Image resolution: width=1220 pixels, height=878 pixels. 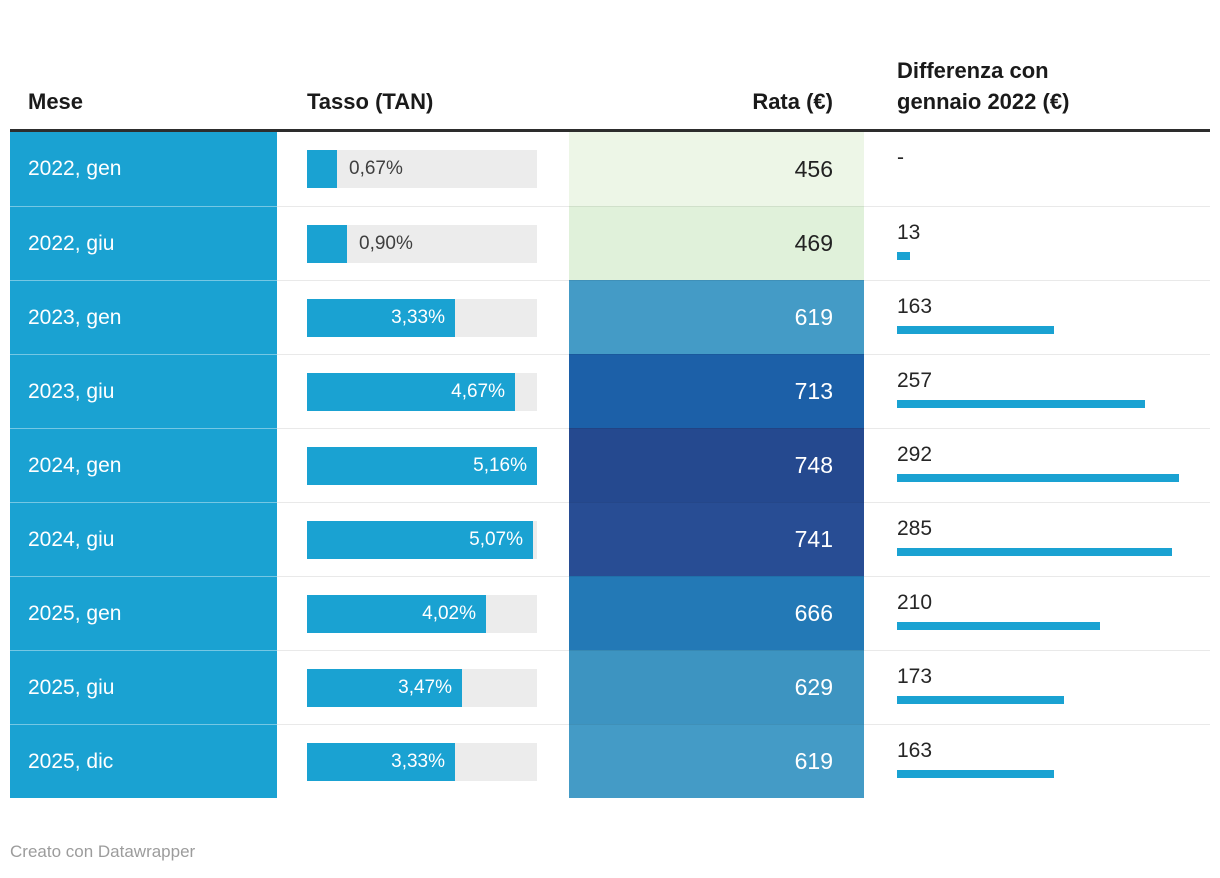 What do you see at coordinates (716, 169) in the screenshot?
I see `rata-cell: 456` at bounding box center [716, 169].